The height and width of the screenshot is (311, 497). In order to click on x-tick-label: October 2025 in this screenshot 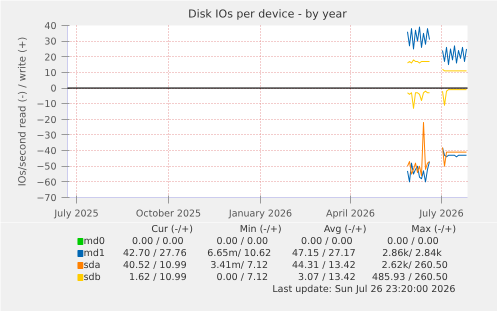, I will do `click(169, 214)`.